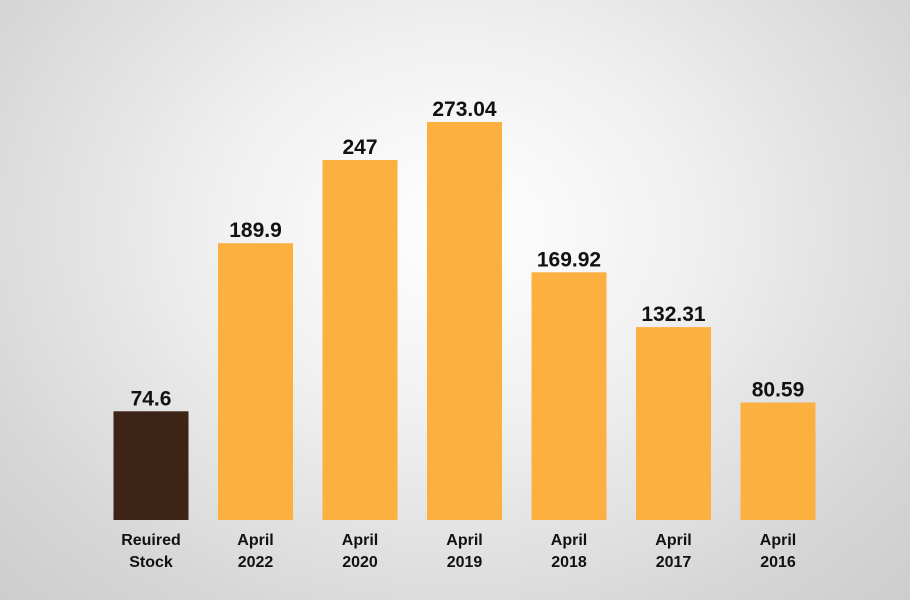 The width and height of the screenshot is (910, 600). I want to click on data-label-5: 132.31, so click(673, 314).